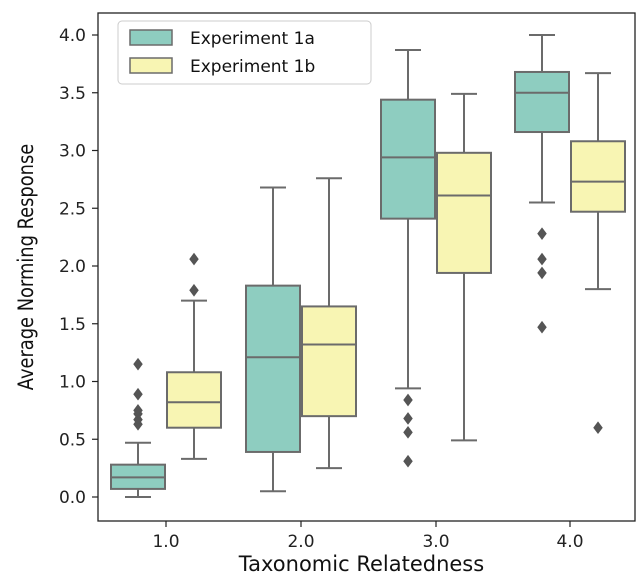 Image resolution: width=637 pixels, height=574 pixels. What do you see at coordinates (72, 498) in the screenshot?
I see `y-tick-label: 0.0` at bounding box center [72, 498].